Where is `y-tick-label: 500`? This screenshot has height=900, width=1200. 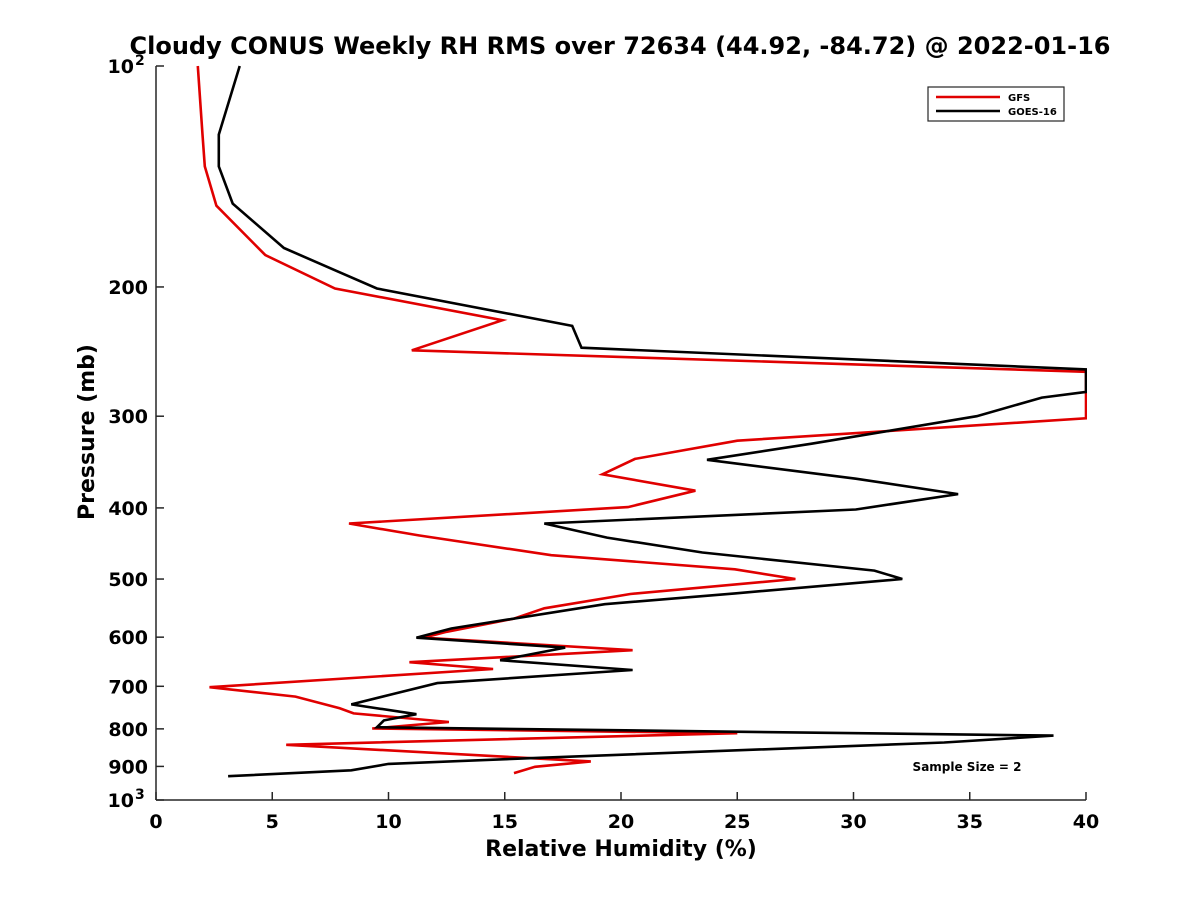
y-tick-label: 500 is located at coordinates (128, 580).